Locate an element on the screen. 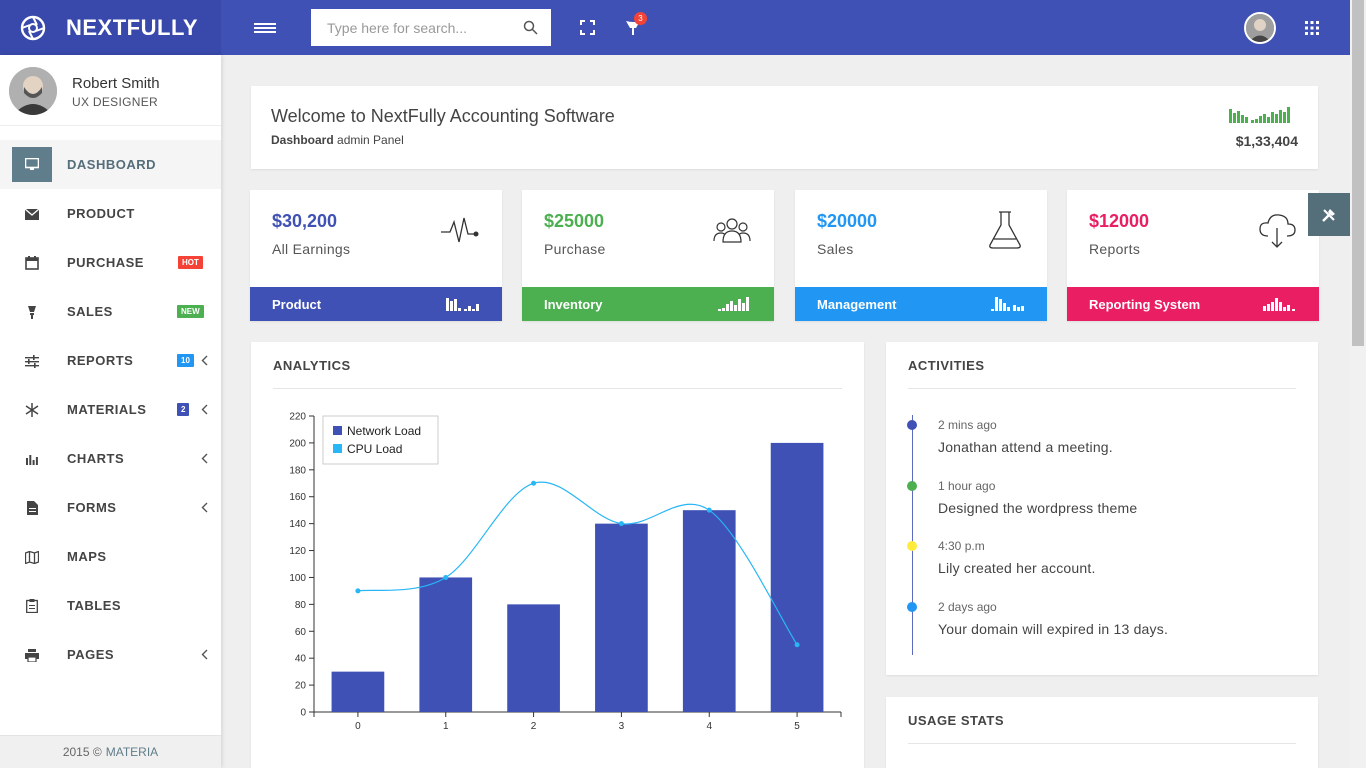  printer-icon is located at coordinates (32, 655).